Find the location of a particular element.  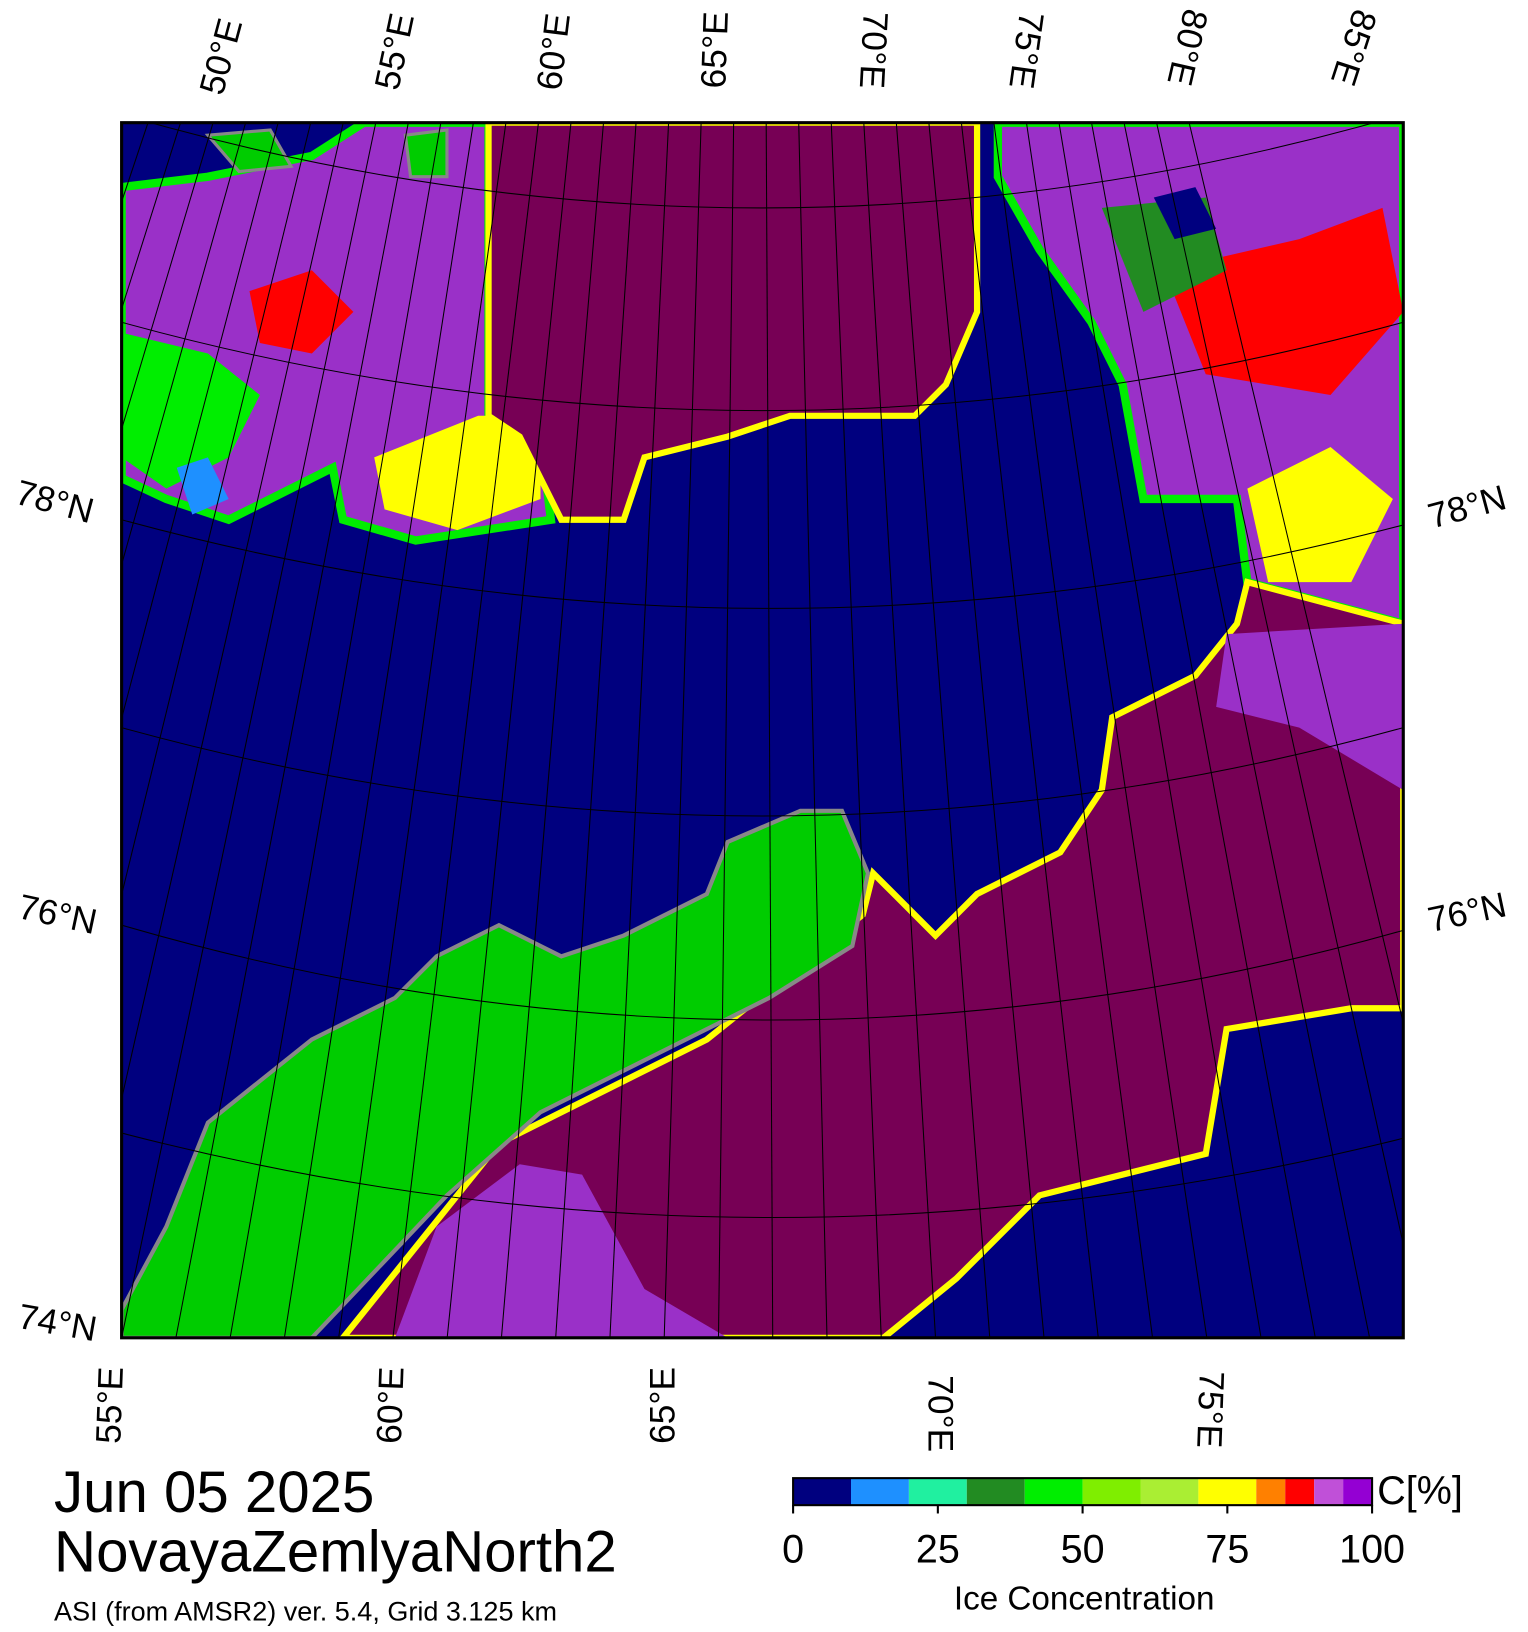

date-title: Jun 05 2025 is located at coordinates (214, 1492).